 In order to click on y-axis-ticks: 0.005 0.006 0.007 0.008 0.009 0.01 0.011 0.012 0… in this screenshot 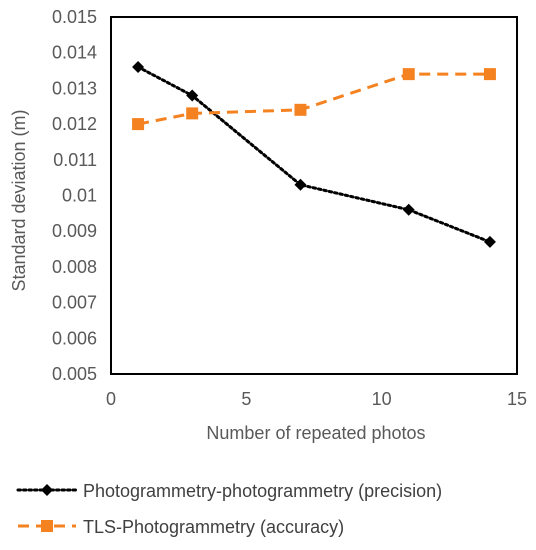, I will do `click(74, 195)`.